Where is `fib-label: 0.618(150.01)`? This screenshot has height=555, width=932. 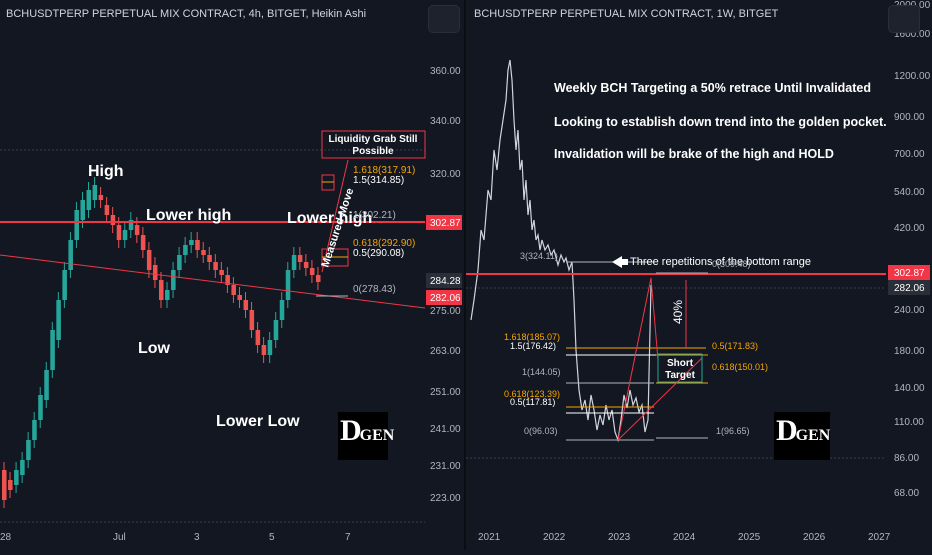 fib-label: 0.618(150.01) is located at coordinates (740, 367).